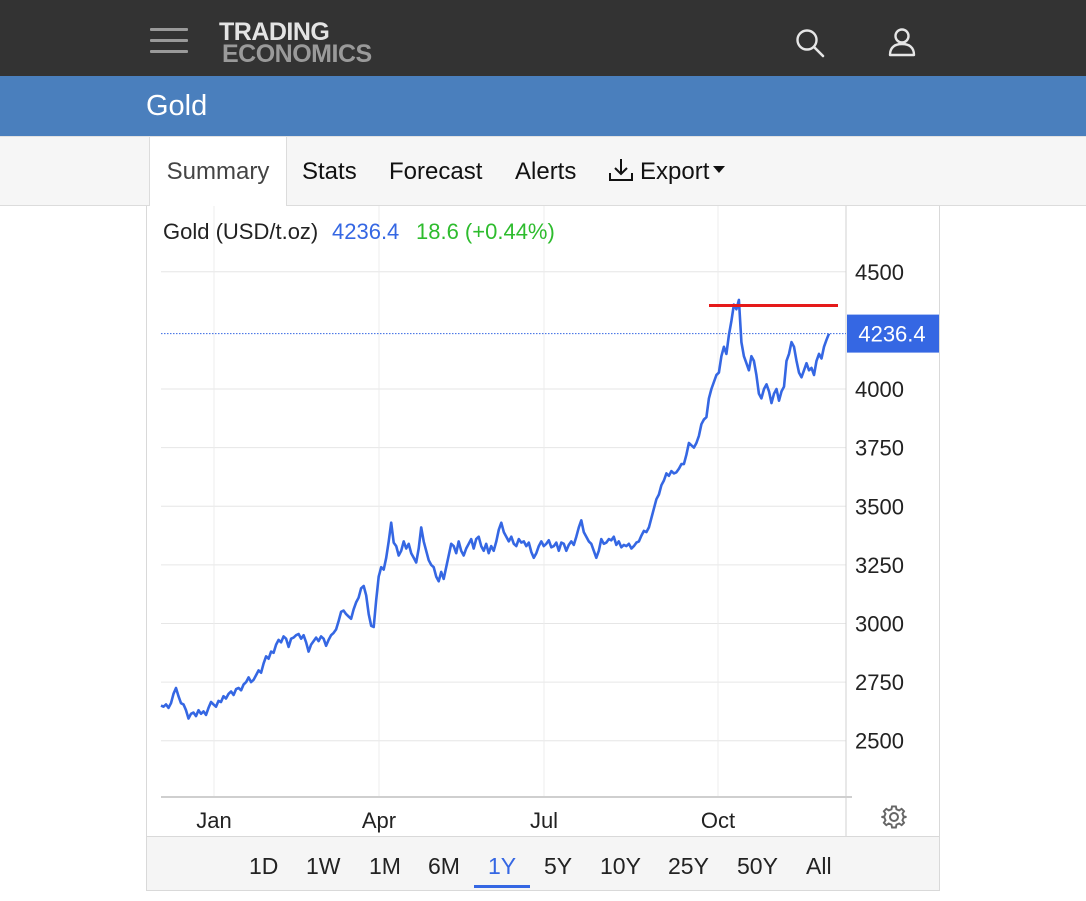 The width and height of the screenshot is (1086, 901). Describe the element at coordinates (621, 169) in the screenshot. I see `download-icon` at that location.